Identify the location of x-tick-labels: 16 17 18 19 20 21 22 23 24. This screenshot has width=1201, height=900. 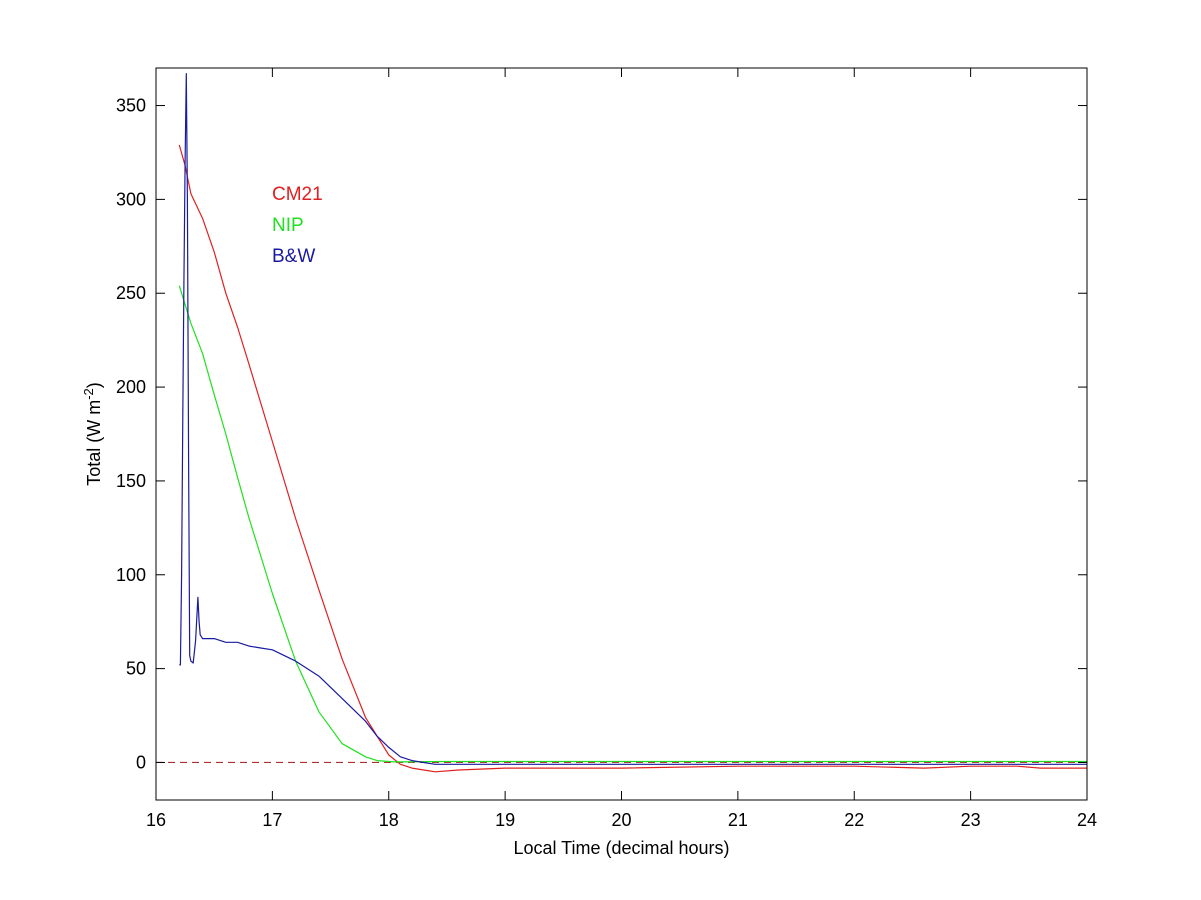
(621, 820).